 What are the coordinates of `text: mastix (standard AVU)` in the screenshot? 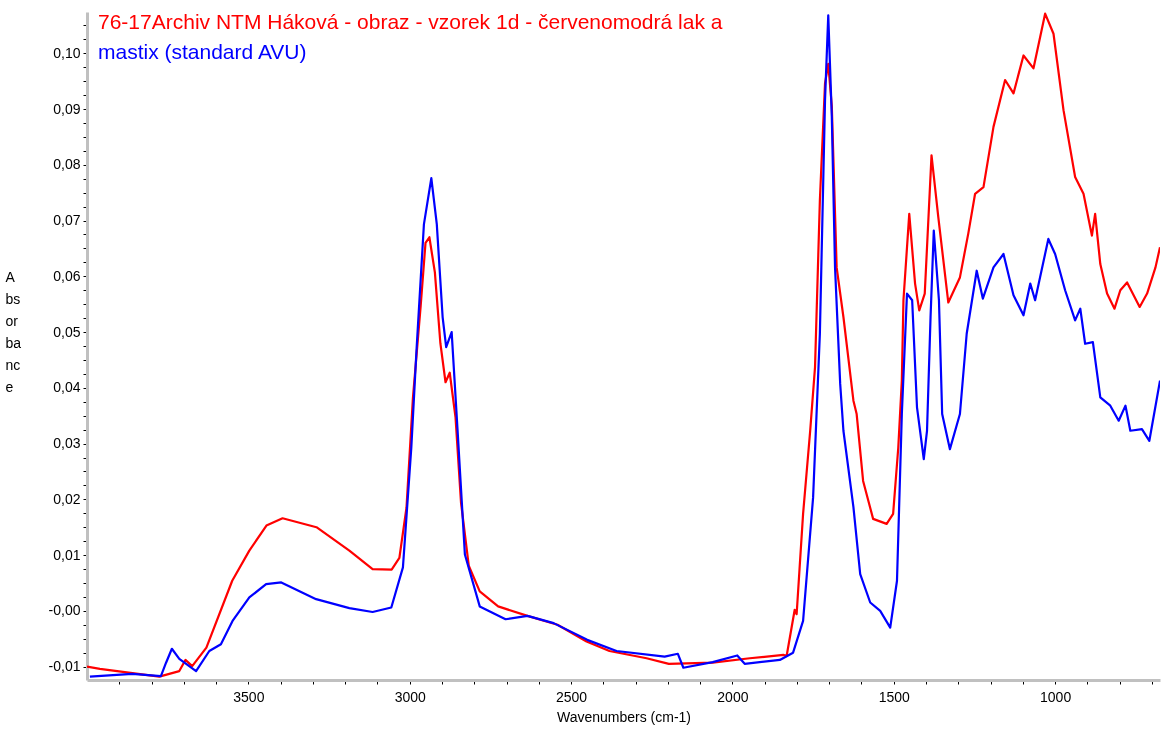 It's located at (202, 51).